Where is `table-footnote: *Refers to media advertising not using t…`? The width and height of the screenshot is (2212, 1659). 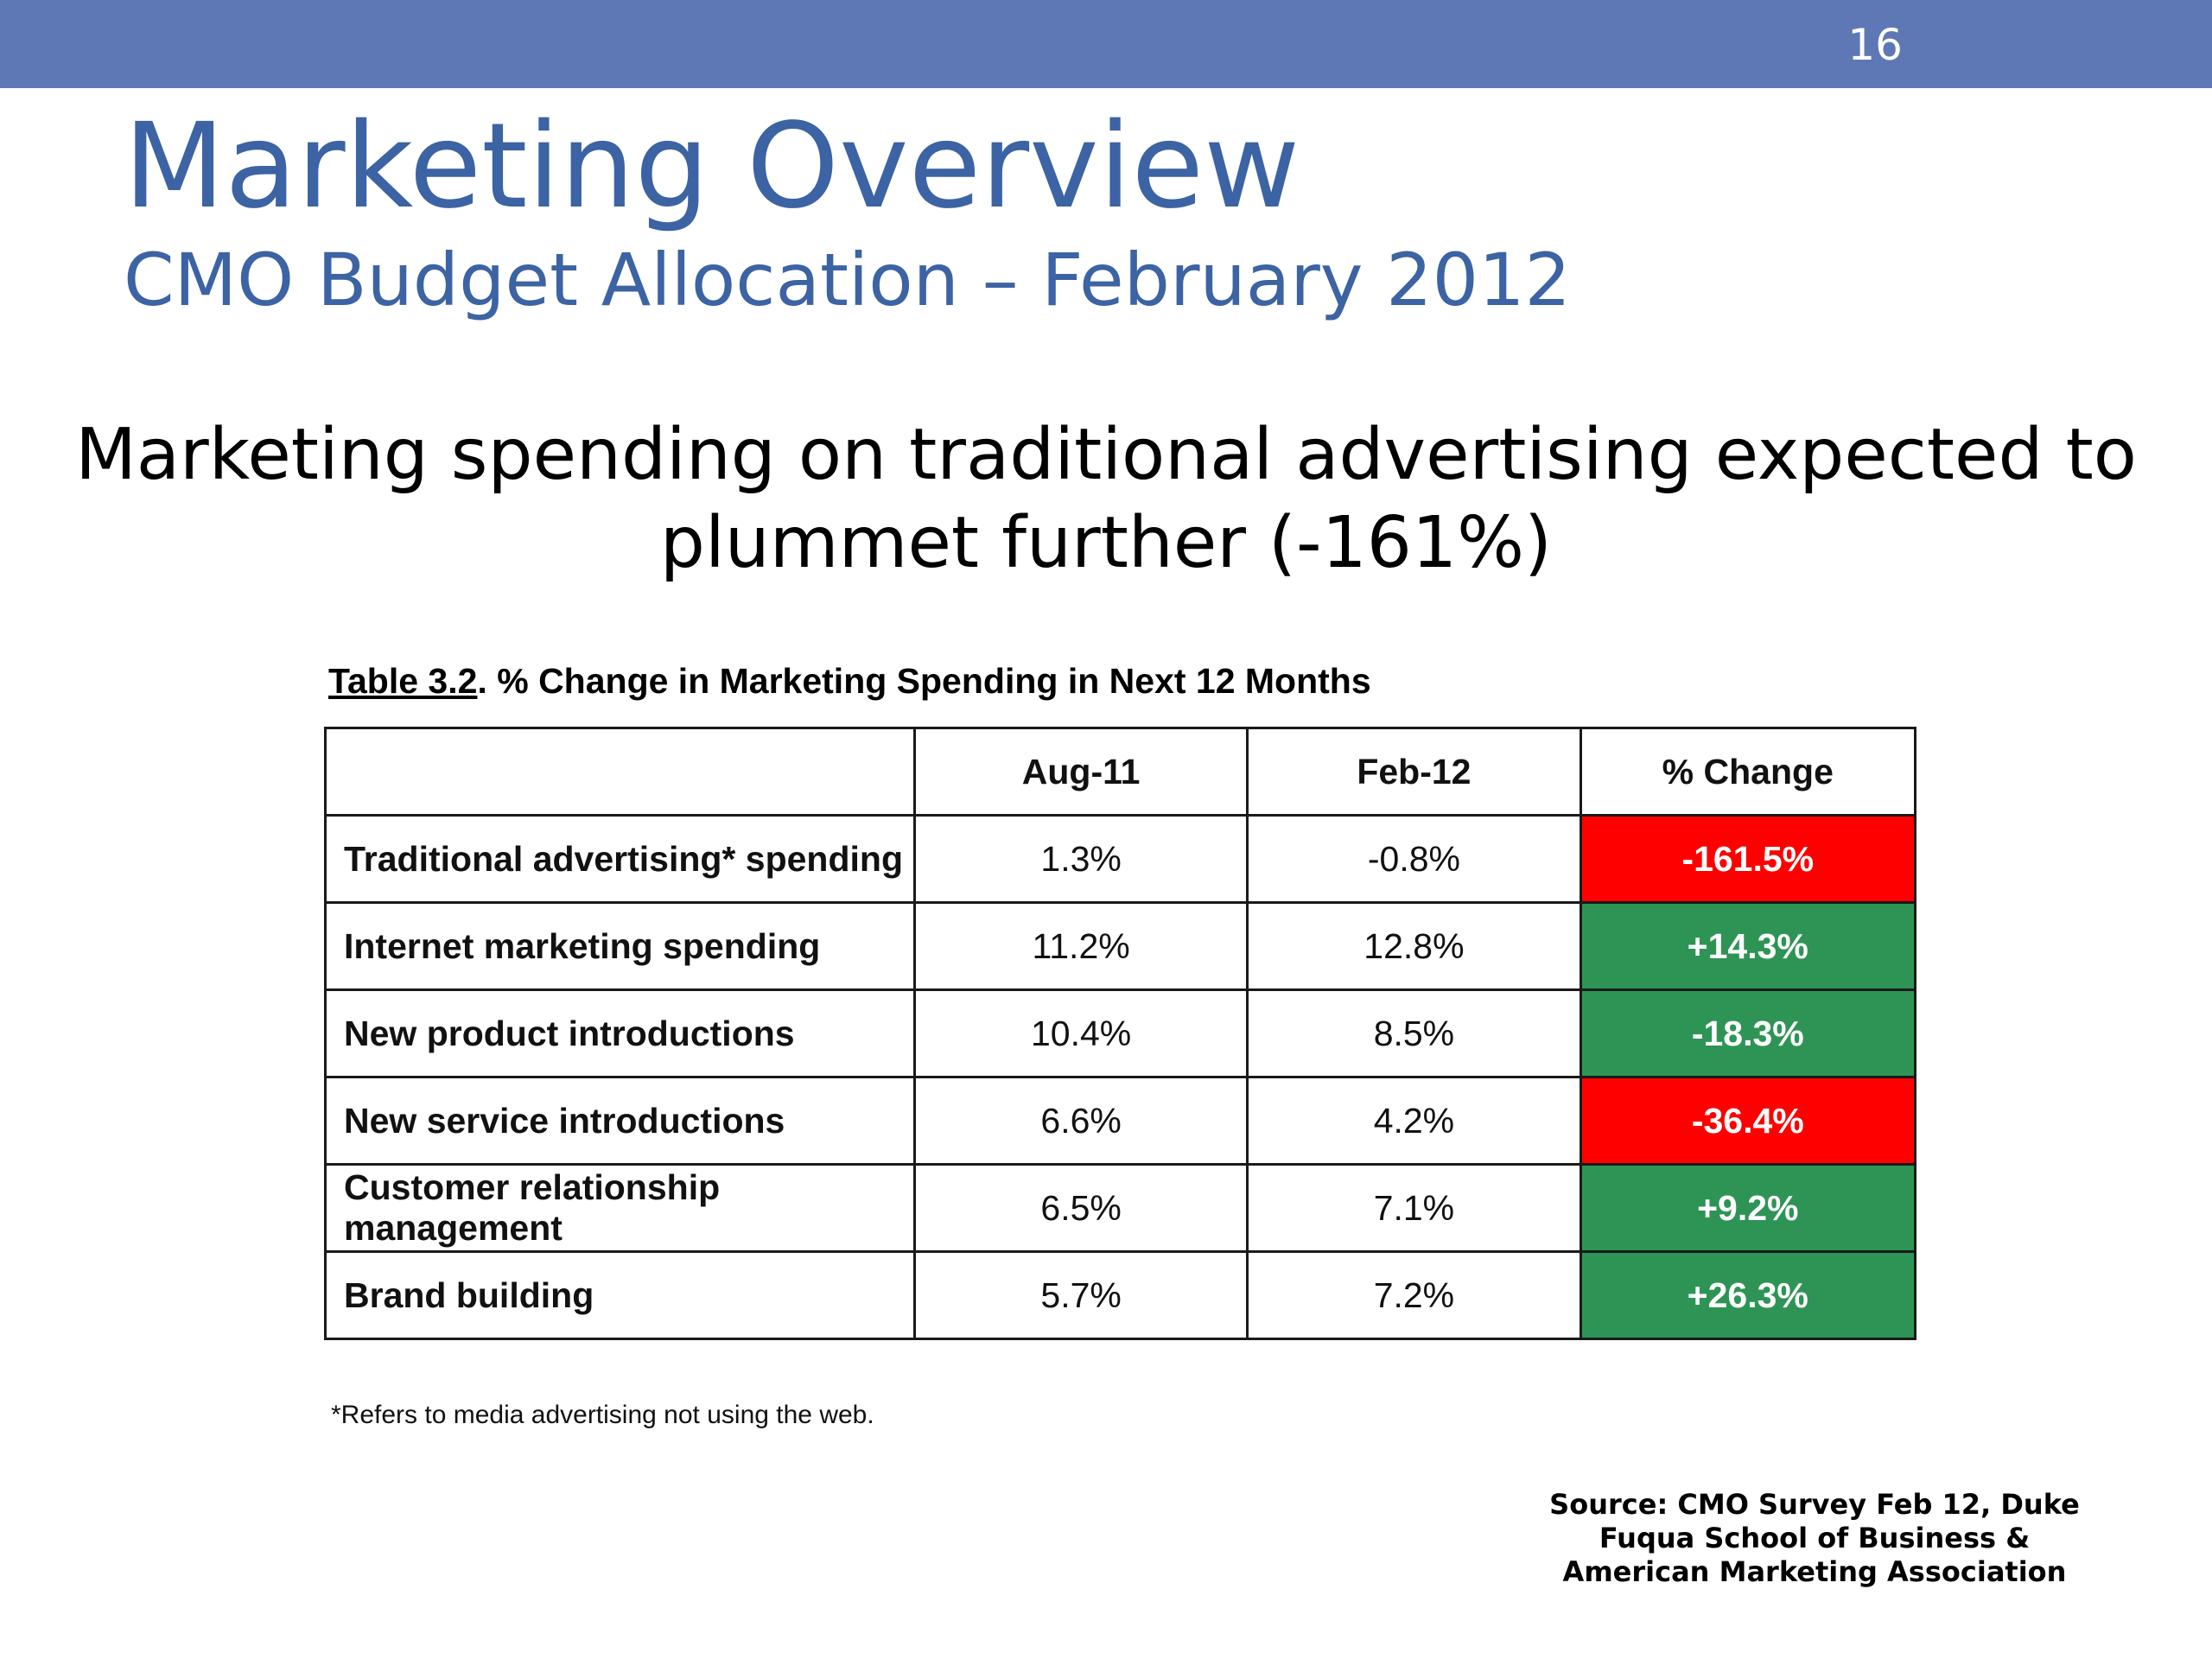
table-footnote: *Refers to media advertising not using t… is located at coordinates (602, 1415).